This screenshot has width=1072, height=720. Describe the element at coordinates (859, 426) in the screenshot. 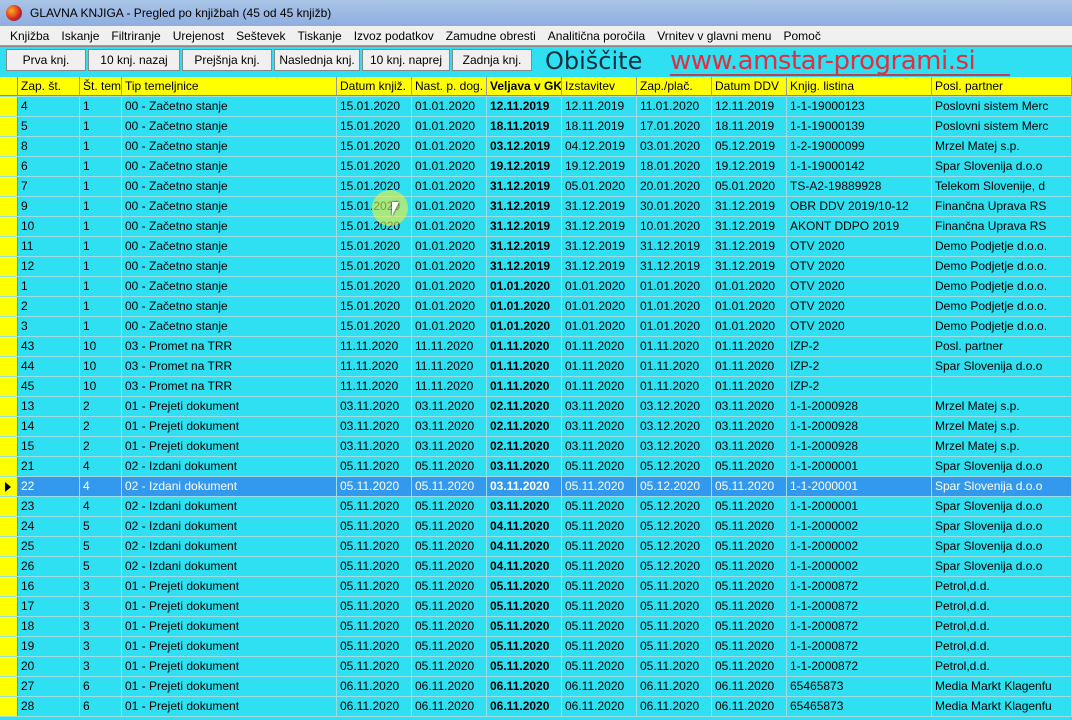

I see `table-cell: 1-1-2000928` at that location.